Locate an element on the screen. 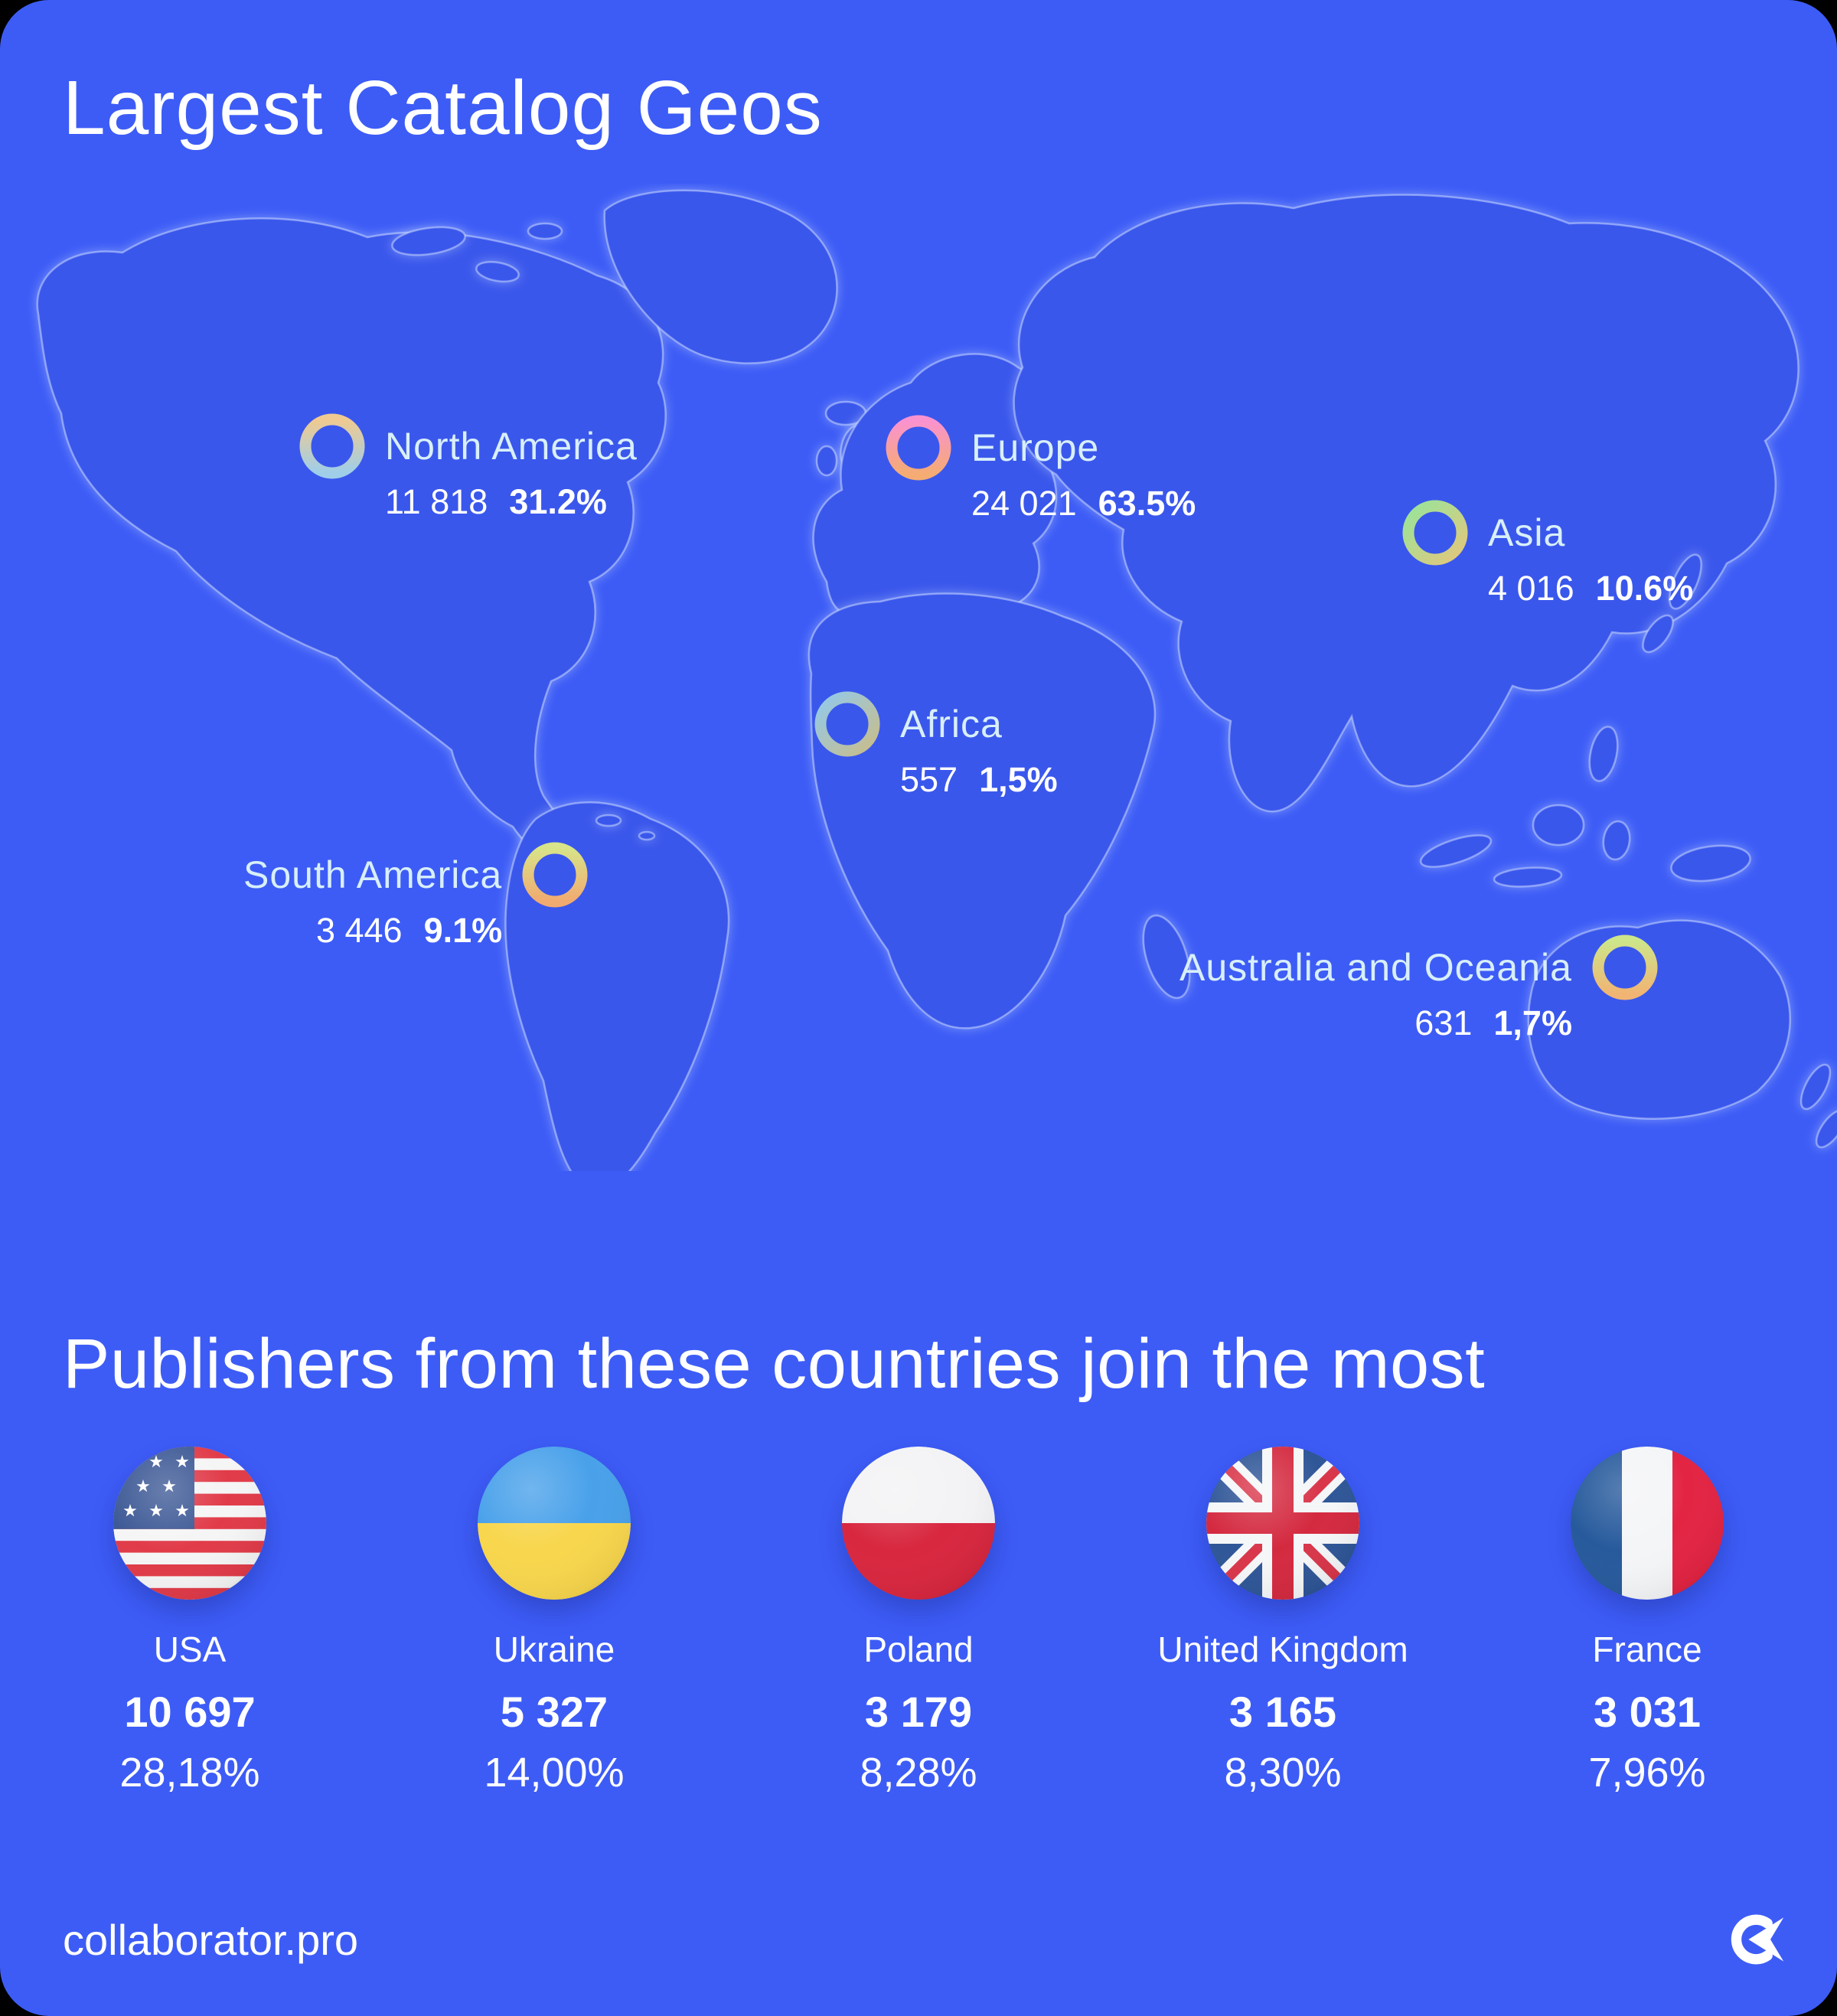 This screenshot has height=2016, width=1837. region-percent: 9.1% is located at coordinates (463, 931).